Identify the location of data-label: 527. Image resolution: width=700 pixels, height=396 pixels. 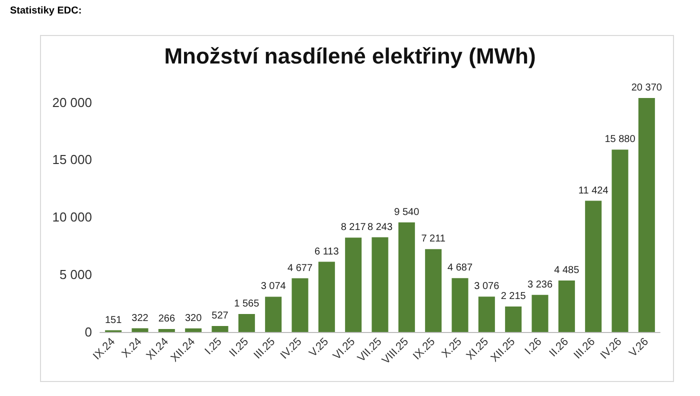
(220, 316).